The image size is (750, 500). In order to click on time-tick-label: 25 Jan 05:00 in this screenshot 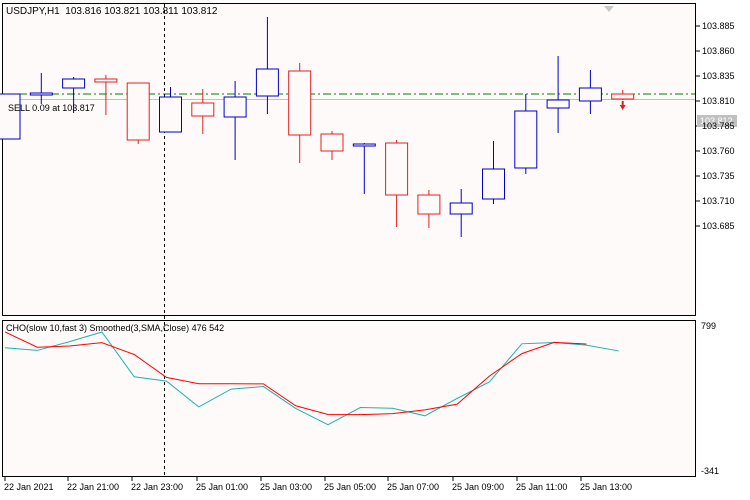, I will do `click(350, 487)`.